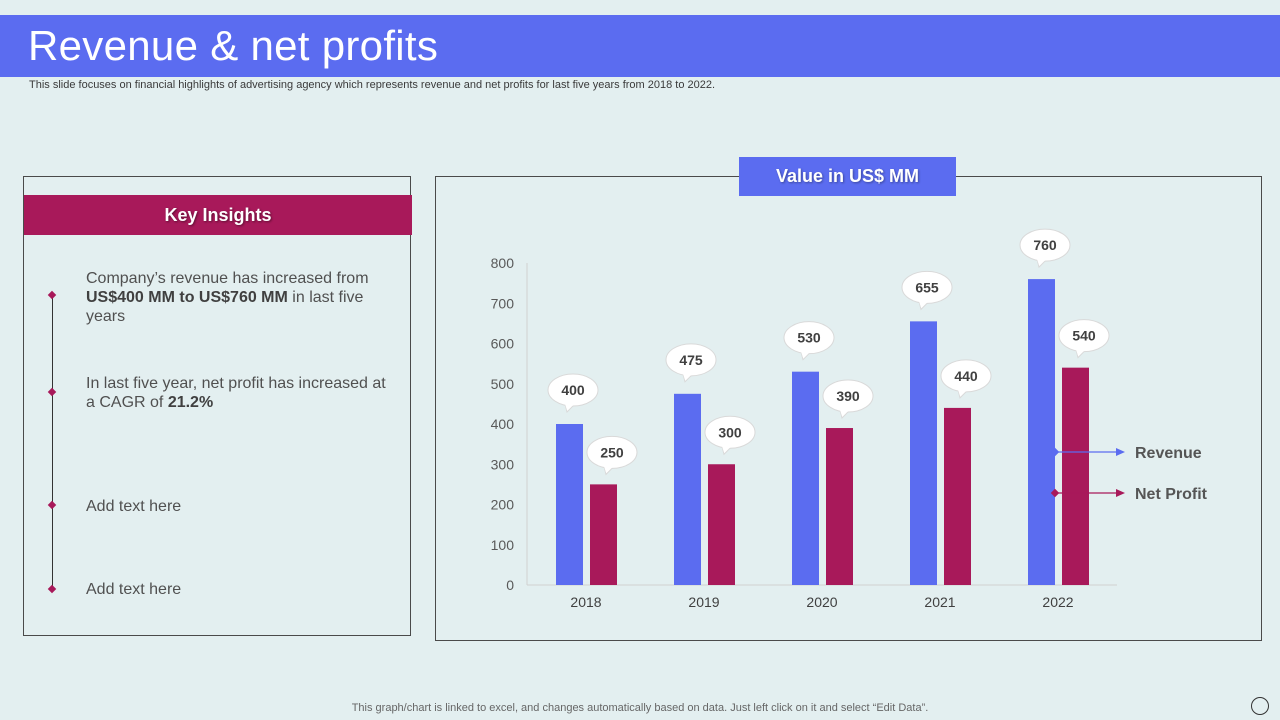 Image resolution: width=1280 pixels, height=720 pixels. What do you see at coordinates (640, 46) in the screenshot?
I see `title-bar` at bounding box center [640, 46].